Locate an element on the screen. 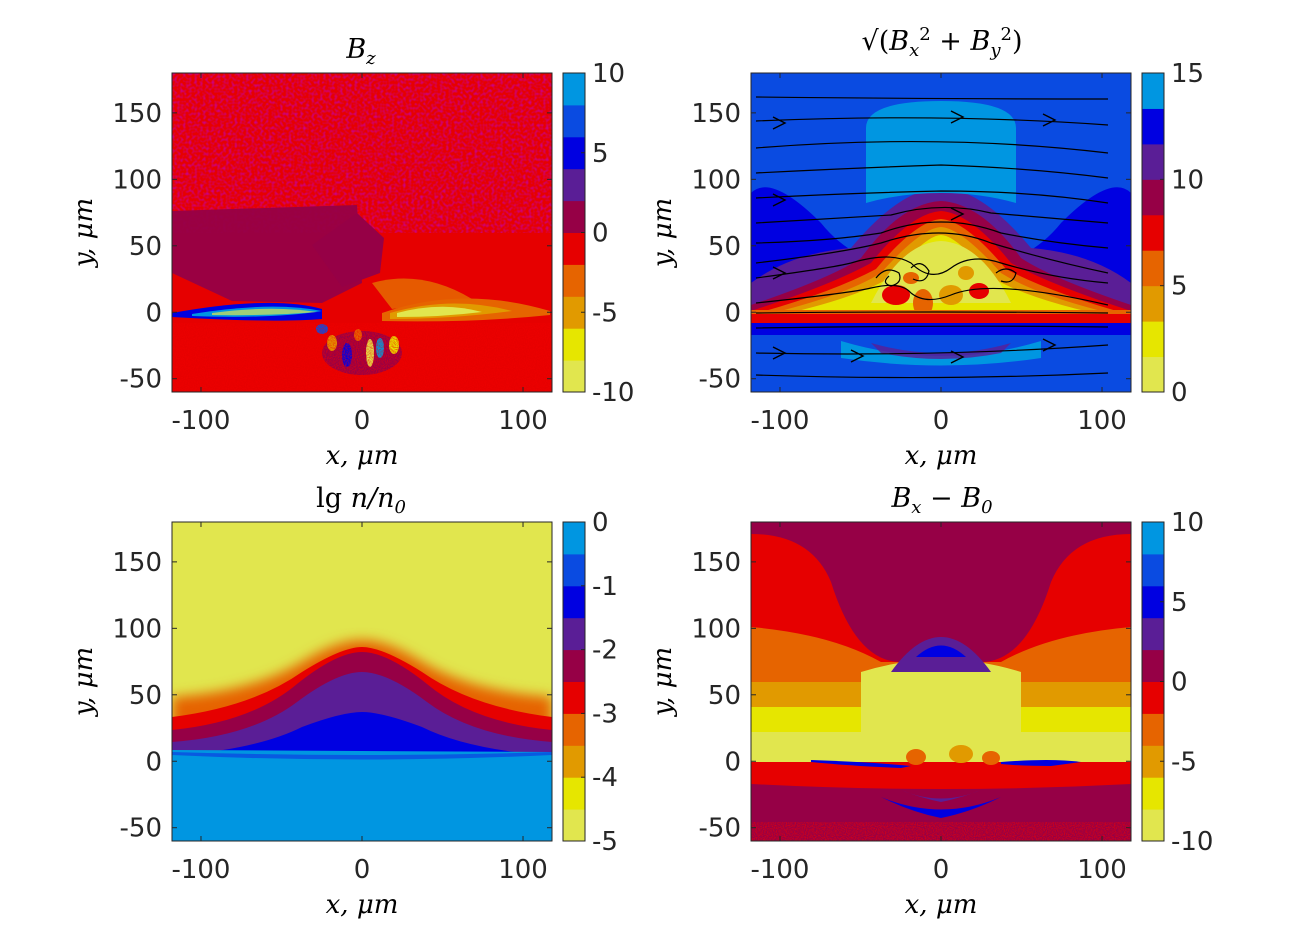  plot-bx is located at coordinates (941, 681).